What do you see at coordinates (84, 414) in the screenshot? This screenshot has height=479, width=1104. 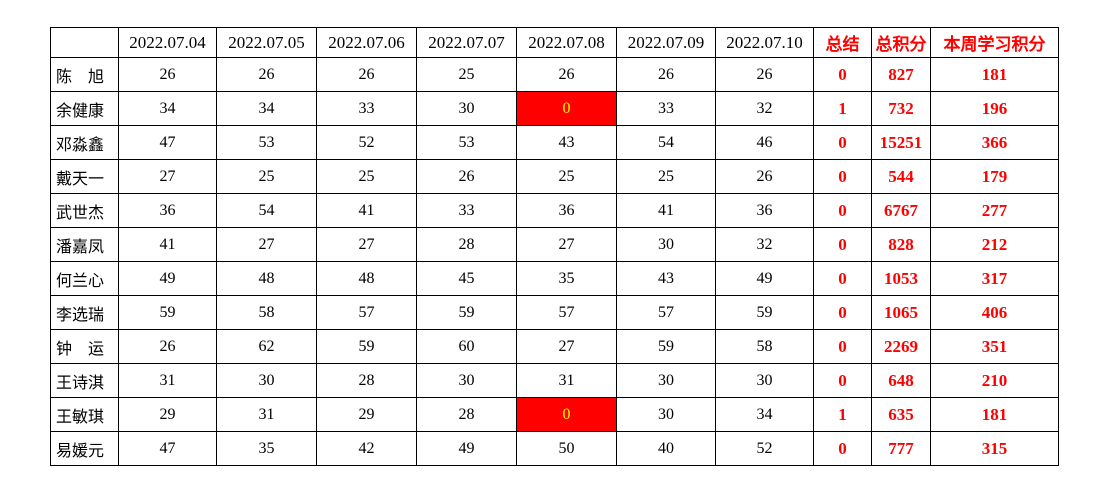 I see `student-name-cell: 王敏琪` at bounding box center [84, 414].